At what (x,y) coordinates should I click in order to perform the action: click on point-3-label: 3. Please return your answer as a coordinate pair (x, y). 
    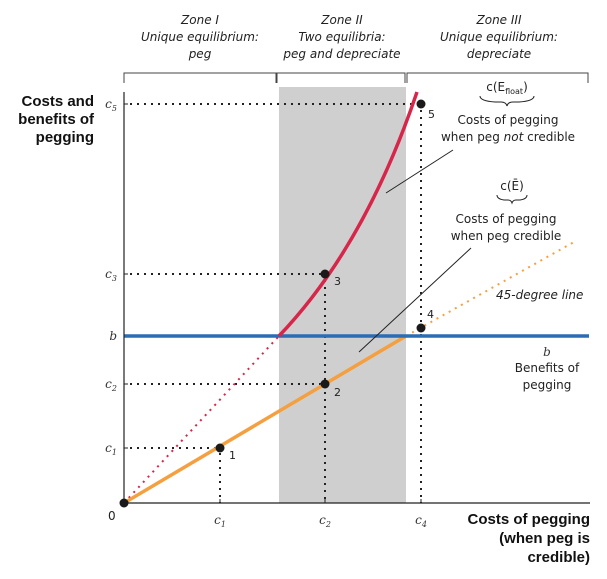
    Looking at the image, I should click on (337, 281).